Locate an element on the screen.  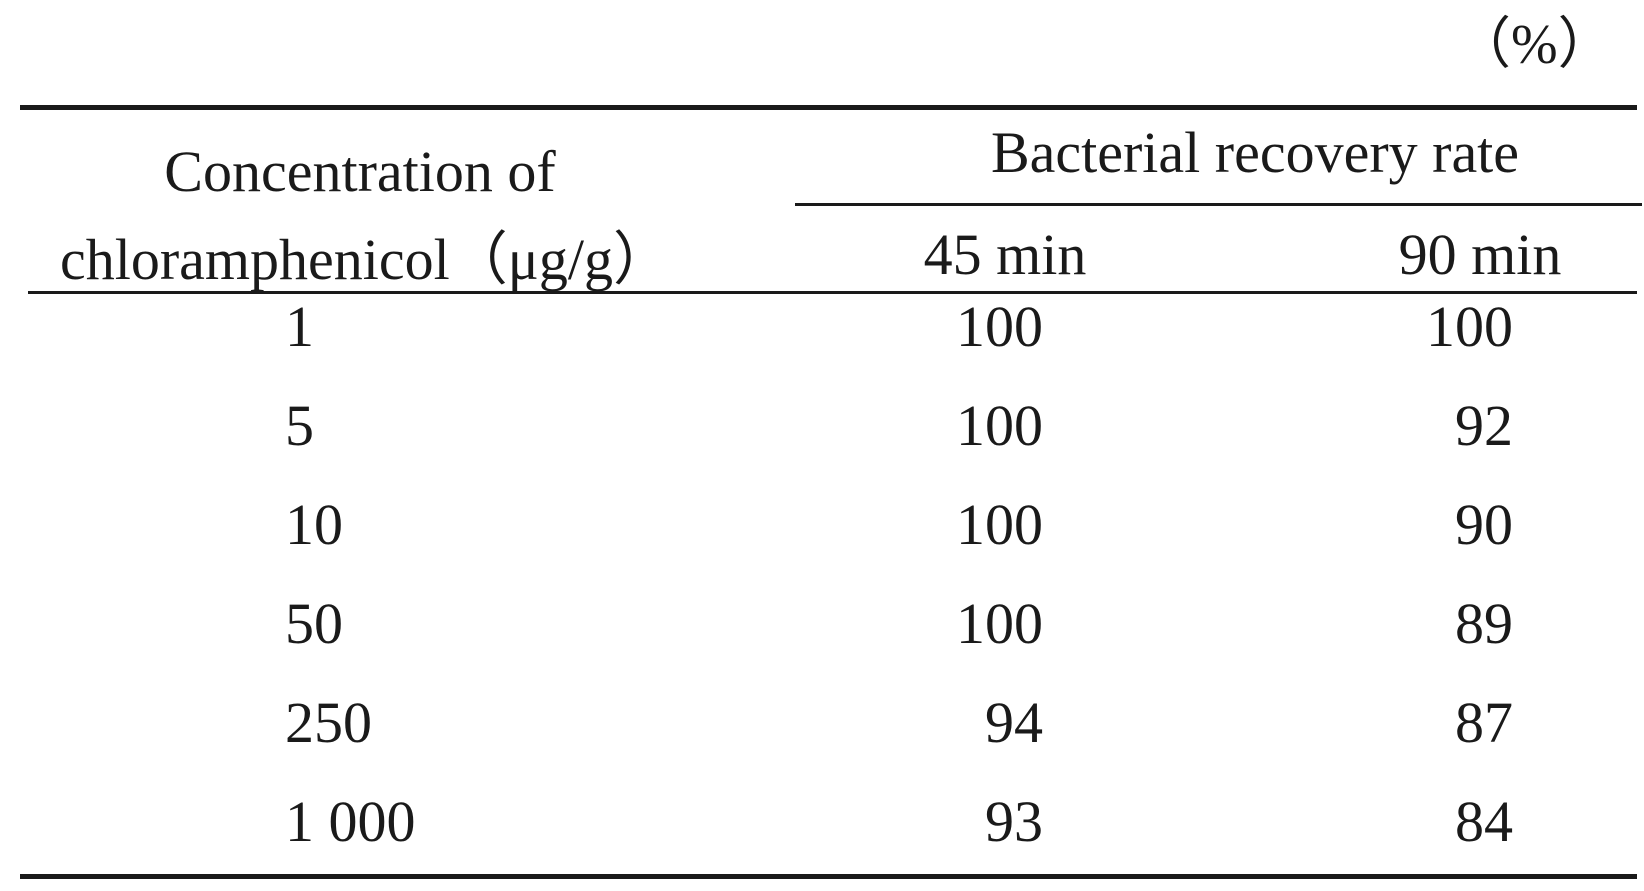
header-col-90min: 90 min is located at coordinates (1480, 254).